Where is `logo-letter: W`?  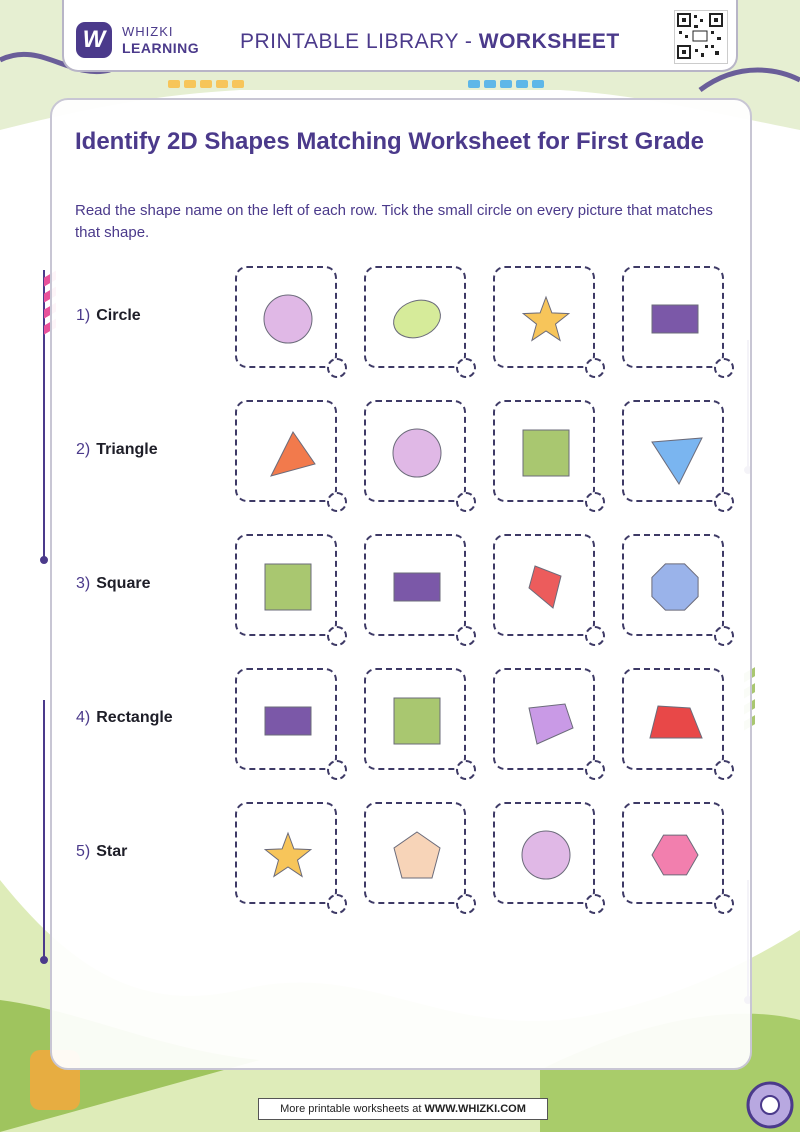
logo-letter: W is located at coordinates (94, 39).